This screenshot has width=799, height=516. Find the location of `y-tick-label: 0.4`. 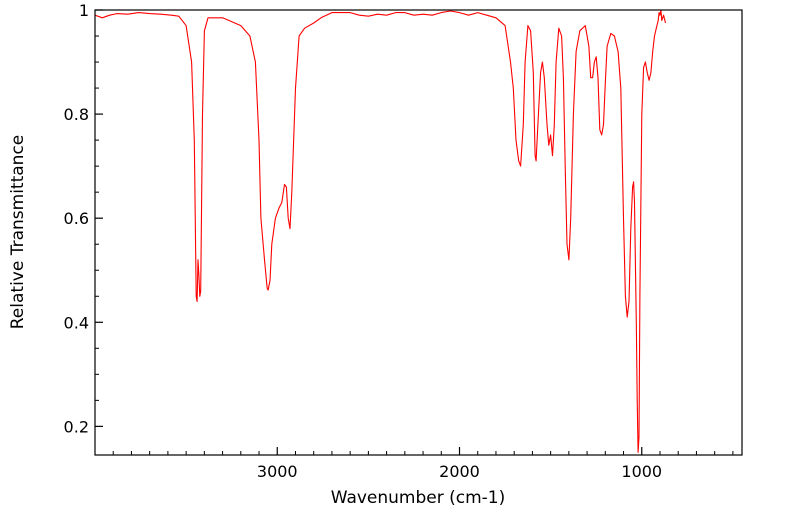

y-tick-label: 0.4 is located at coordinates (76, 322).